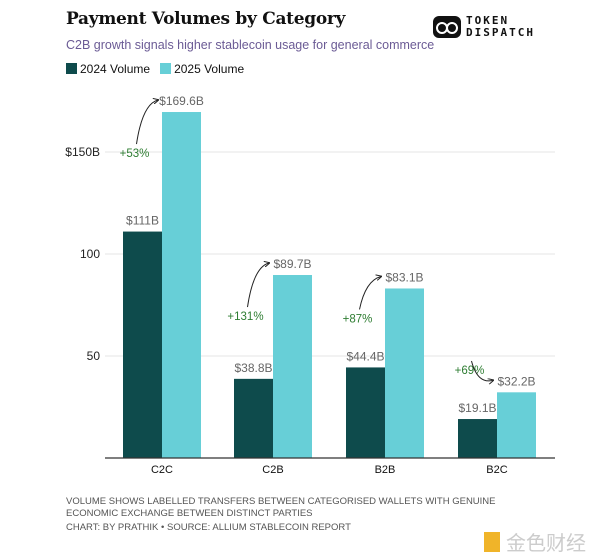 Image resolution: width=600 pixels, height=560 pixels. I want to click on legend-label-2024: 2024 Volume, so click(115, 69).